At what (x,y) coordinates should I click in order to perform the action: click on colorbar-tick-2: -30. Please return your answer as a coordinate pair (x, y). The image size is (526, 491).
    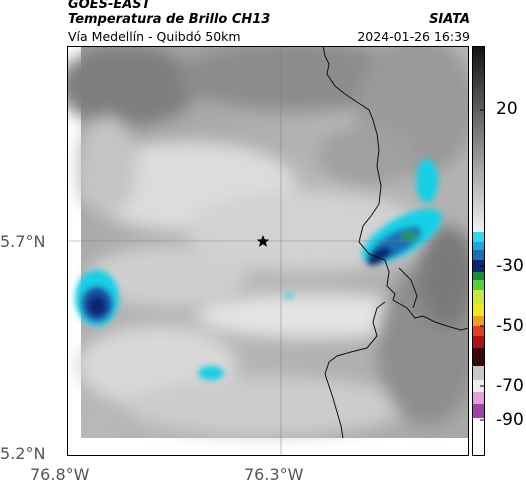
    Looking at the image, I should click on (510, 266).